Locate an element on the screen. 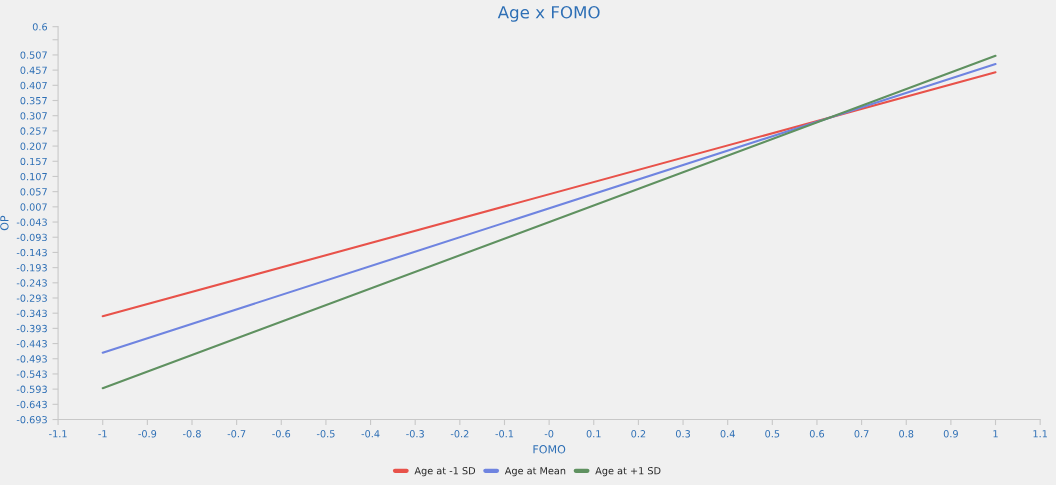 This screenshot has width=1056, height=485. y-tick-label: -0.043 is located at coordinates (31, 222).